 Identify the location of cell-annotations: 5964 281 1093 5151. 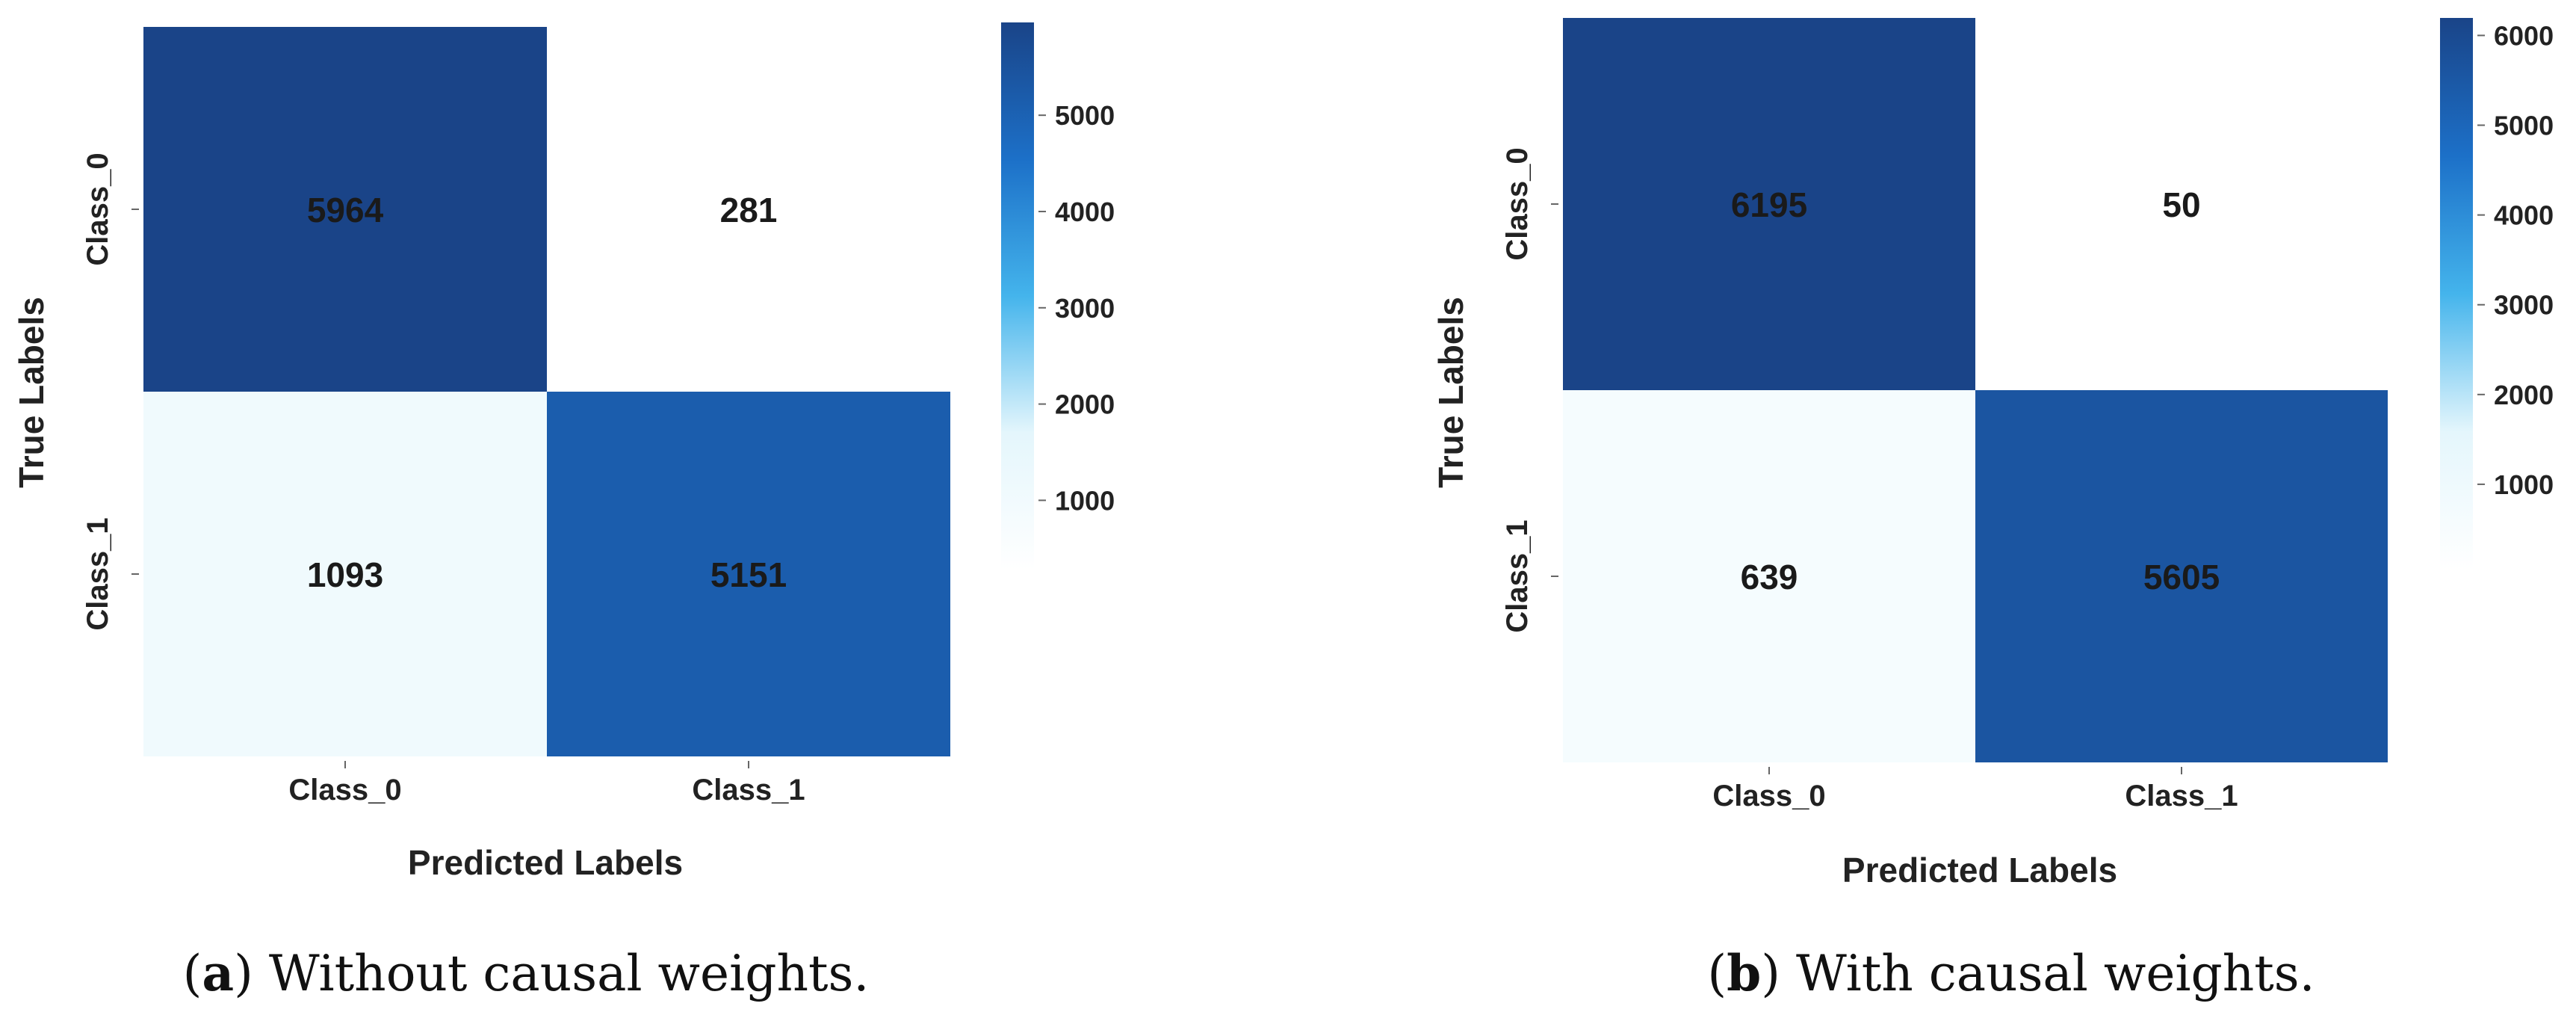
(547, 392).